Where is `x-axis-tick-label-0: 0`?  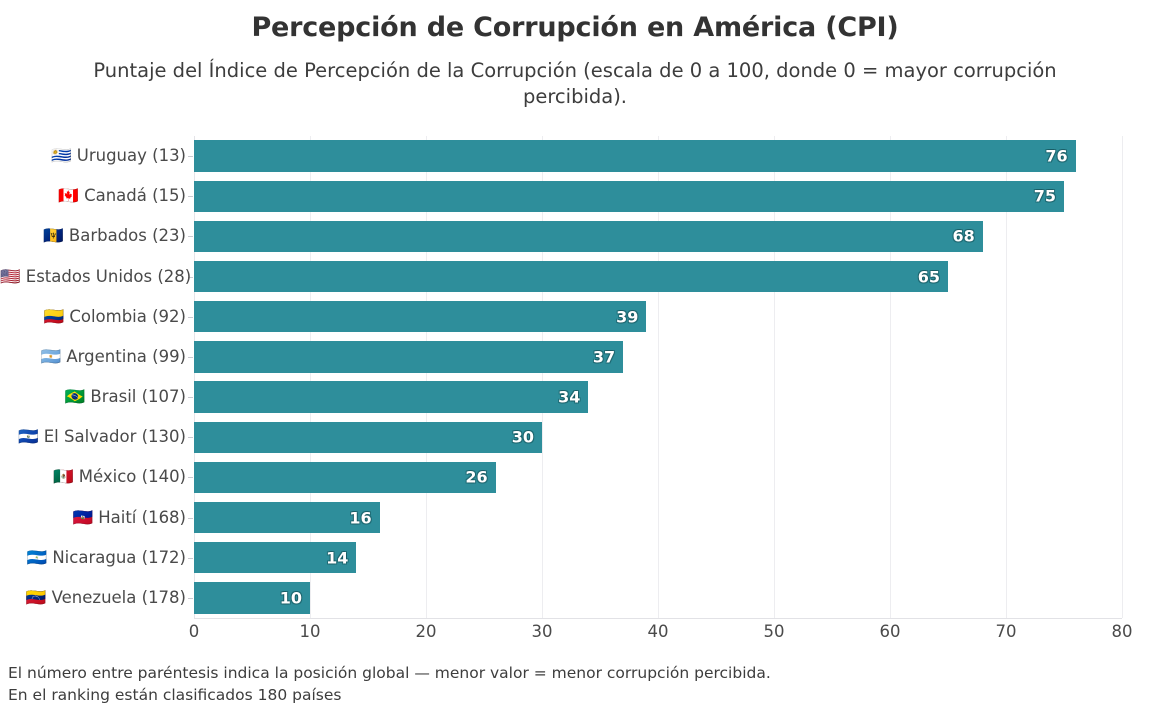
x-axis-tick-label-0: 0 is located at coordinates (194, 631).